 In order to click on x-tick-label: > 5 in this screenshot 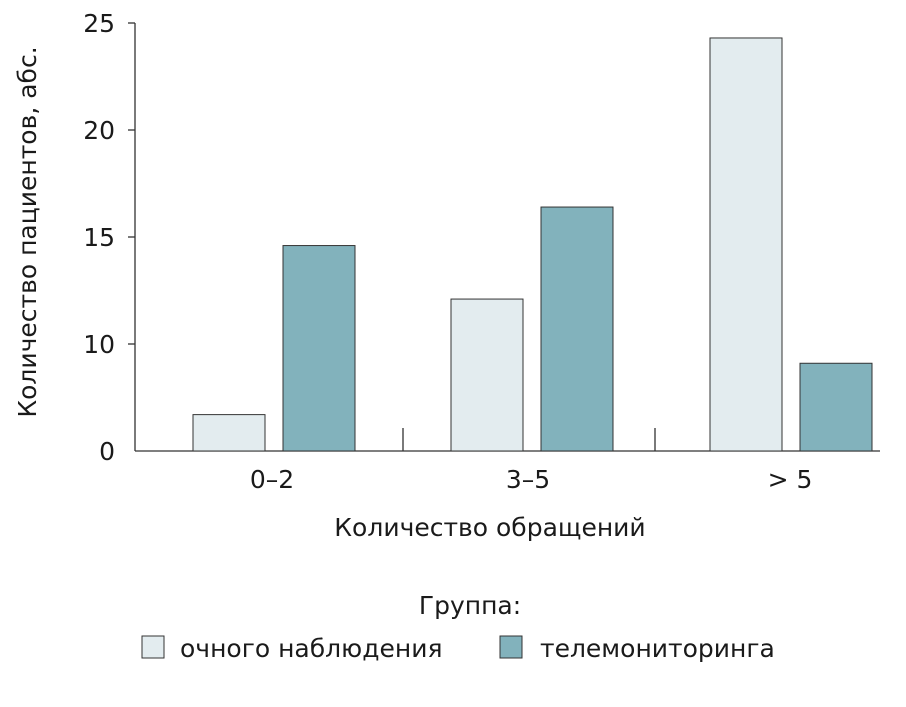, I will do `click(790, 479)`.